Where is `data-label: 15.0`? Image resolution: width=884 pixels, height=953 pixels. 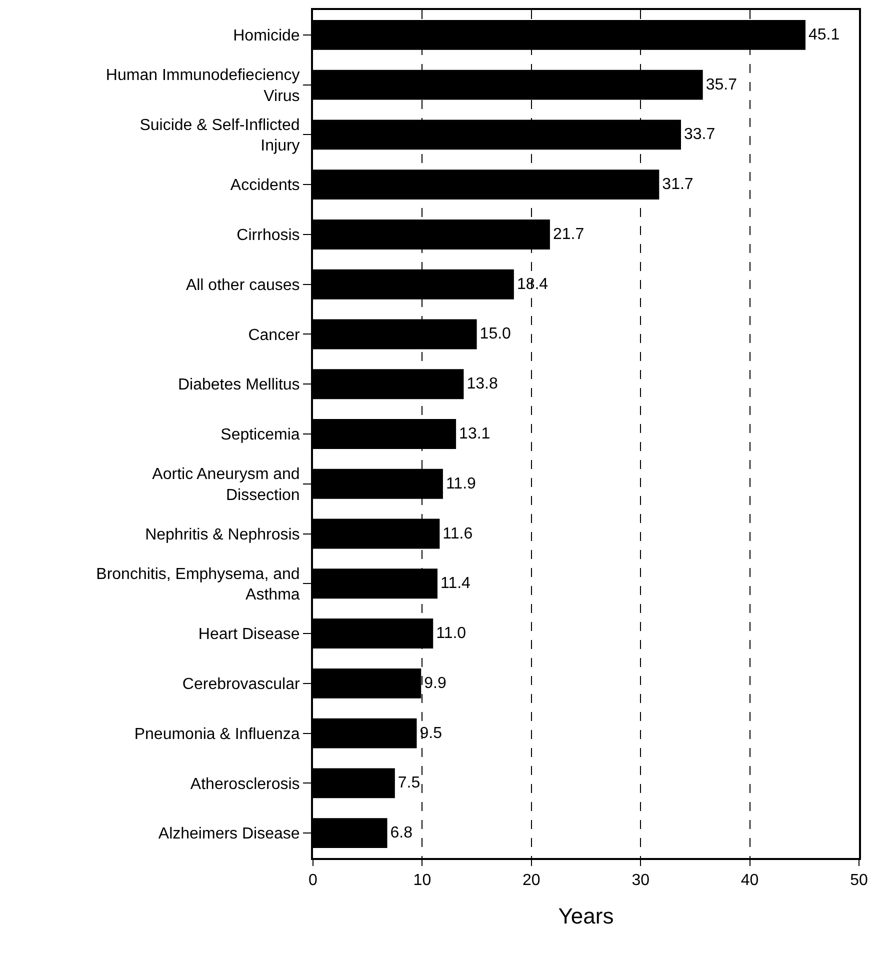 data-label: 15.0 is located at coordinates (496, 334).